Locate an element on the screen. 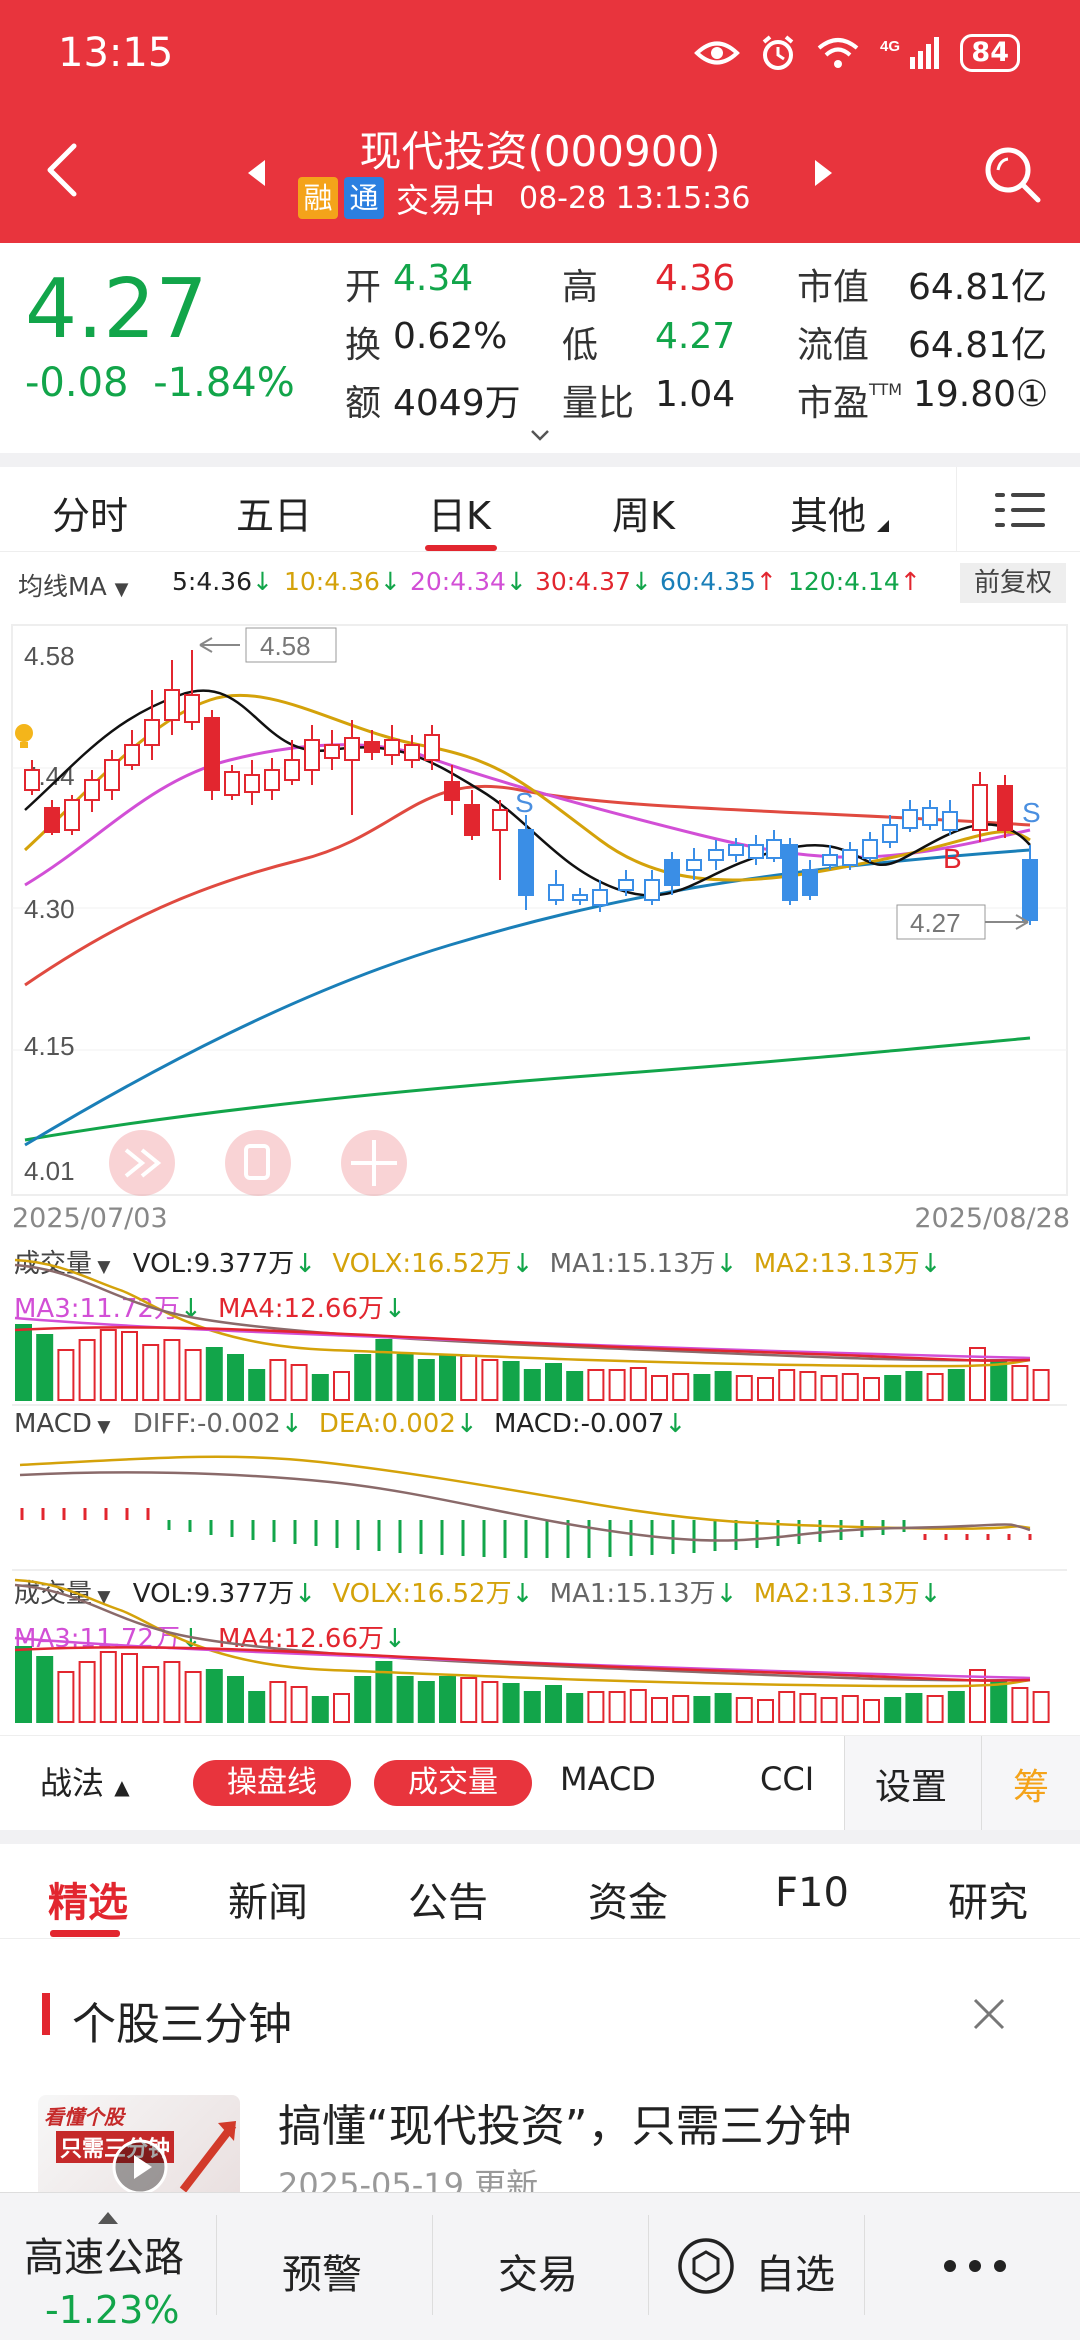  close-icon is located at coordinates (989, 2014).